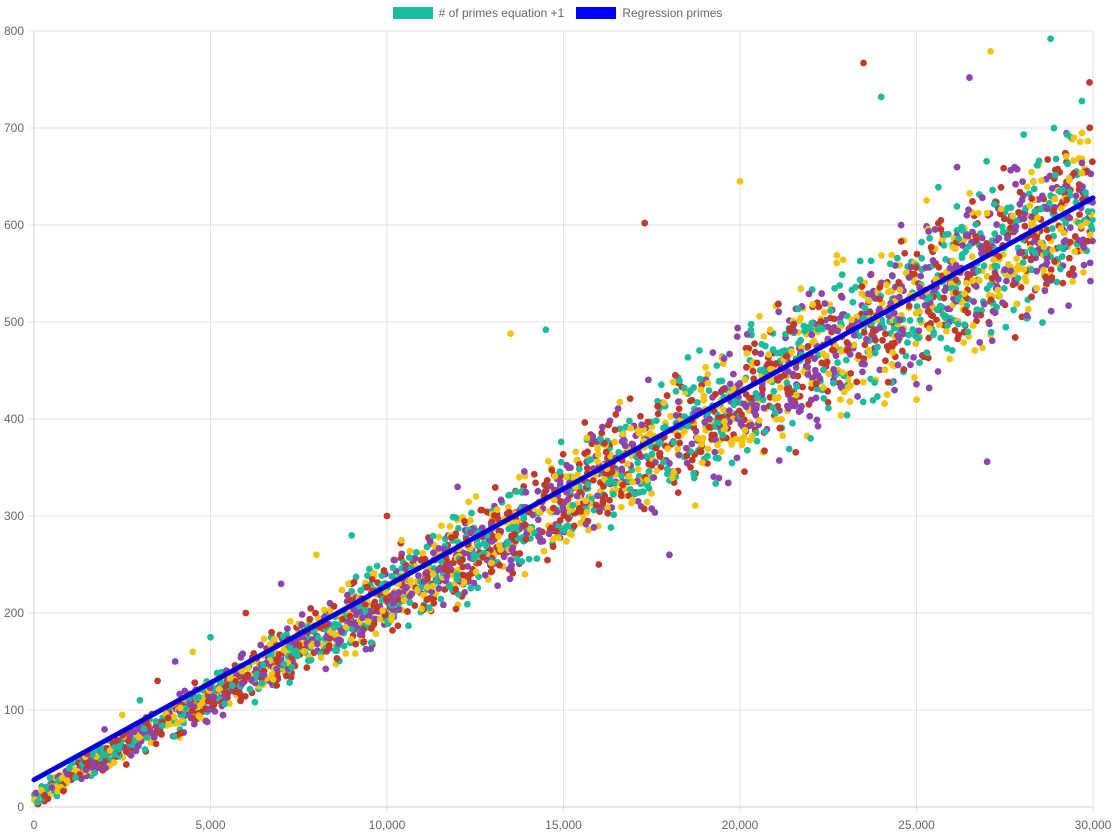 The height and width of the screenshot is (836, 1115). What do you see at coordinates (478, 13) in the screenshot?
I see `legend-item-primes: # of primes equation +1` at bounding box center [478, 13].